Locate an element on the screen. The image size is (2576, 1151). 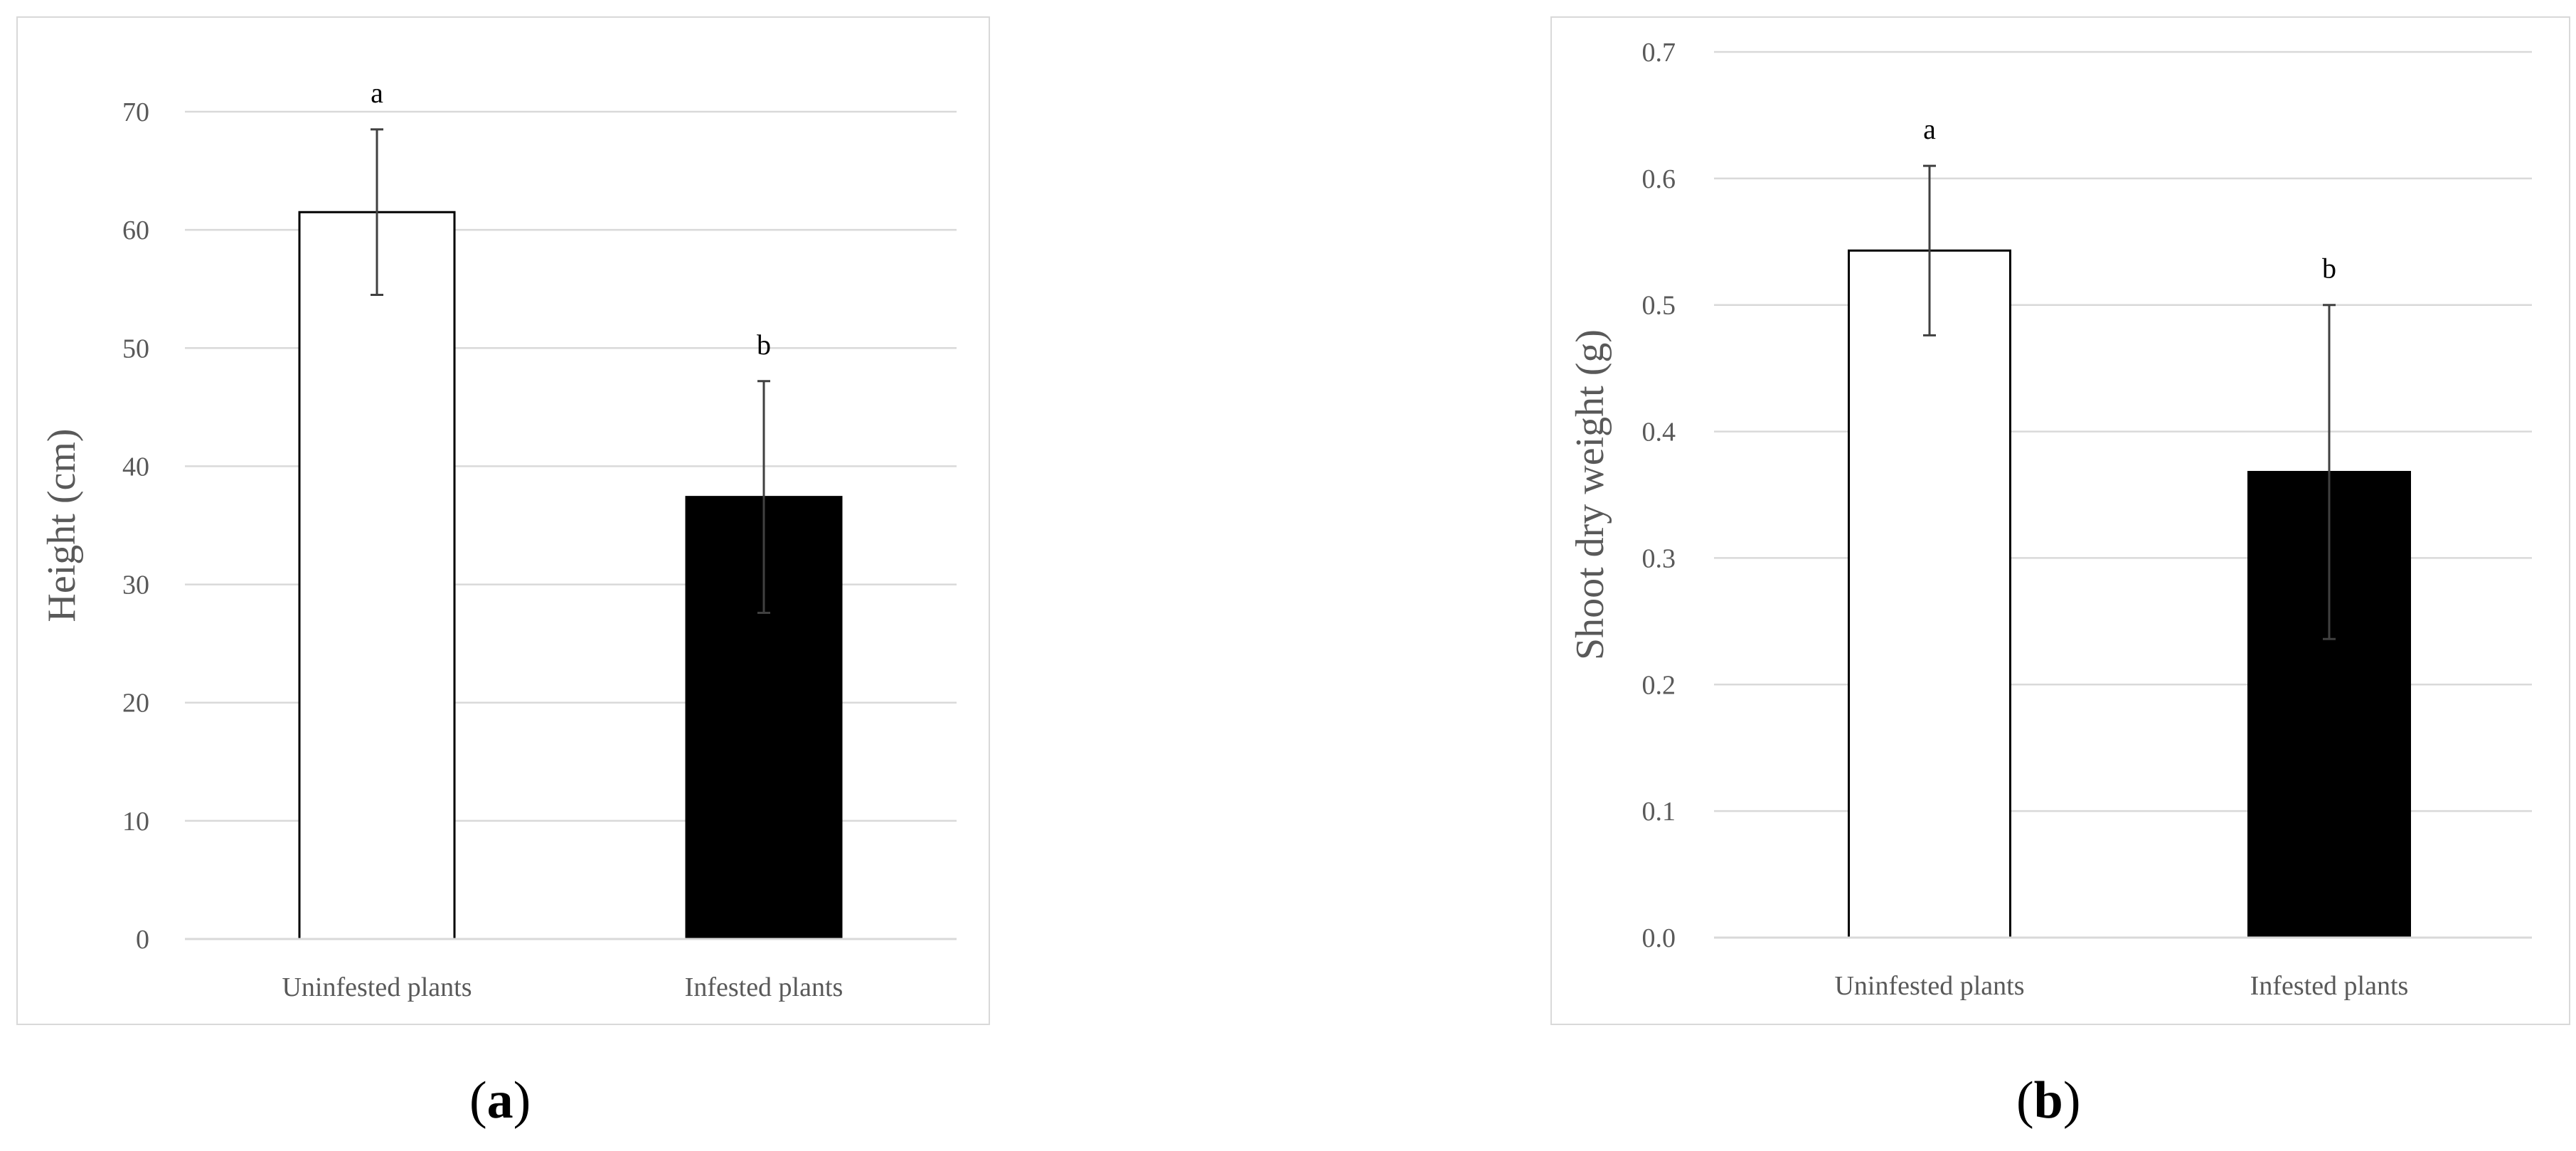
a-ytick-label: 20 is located at coordinates (135, 704).